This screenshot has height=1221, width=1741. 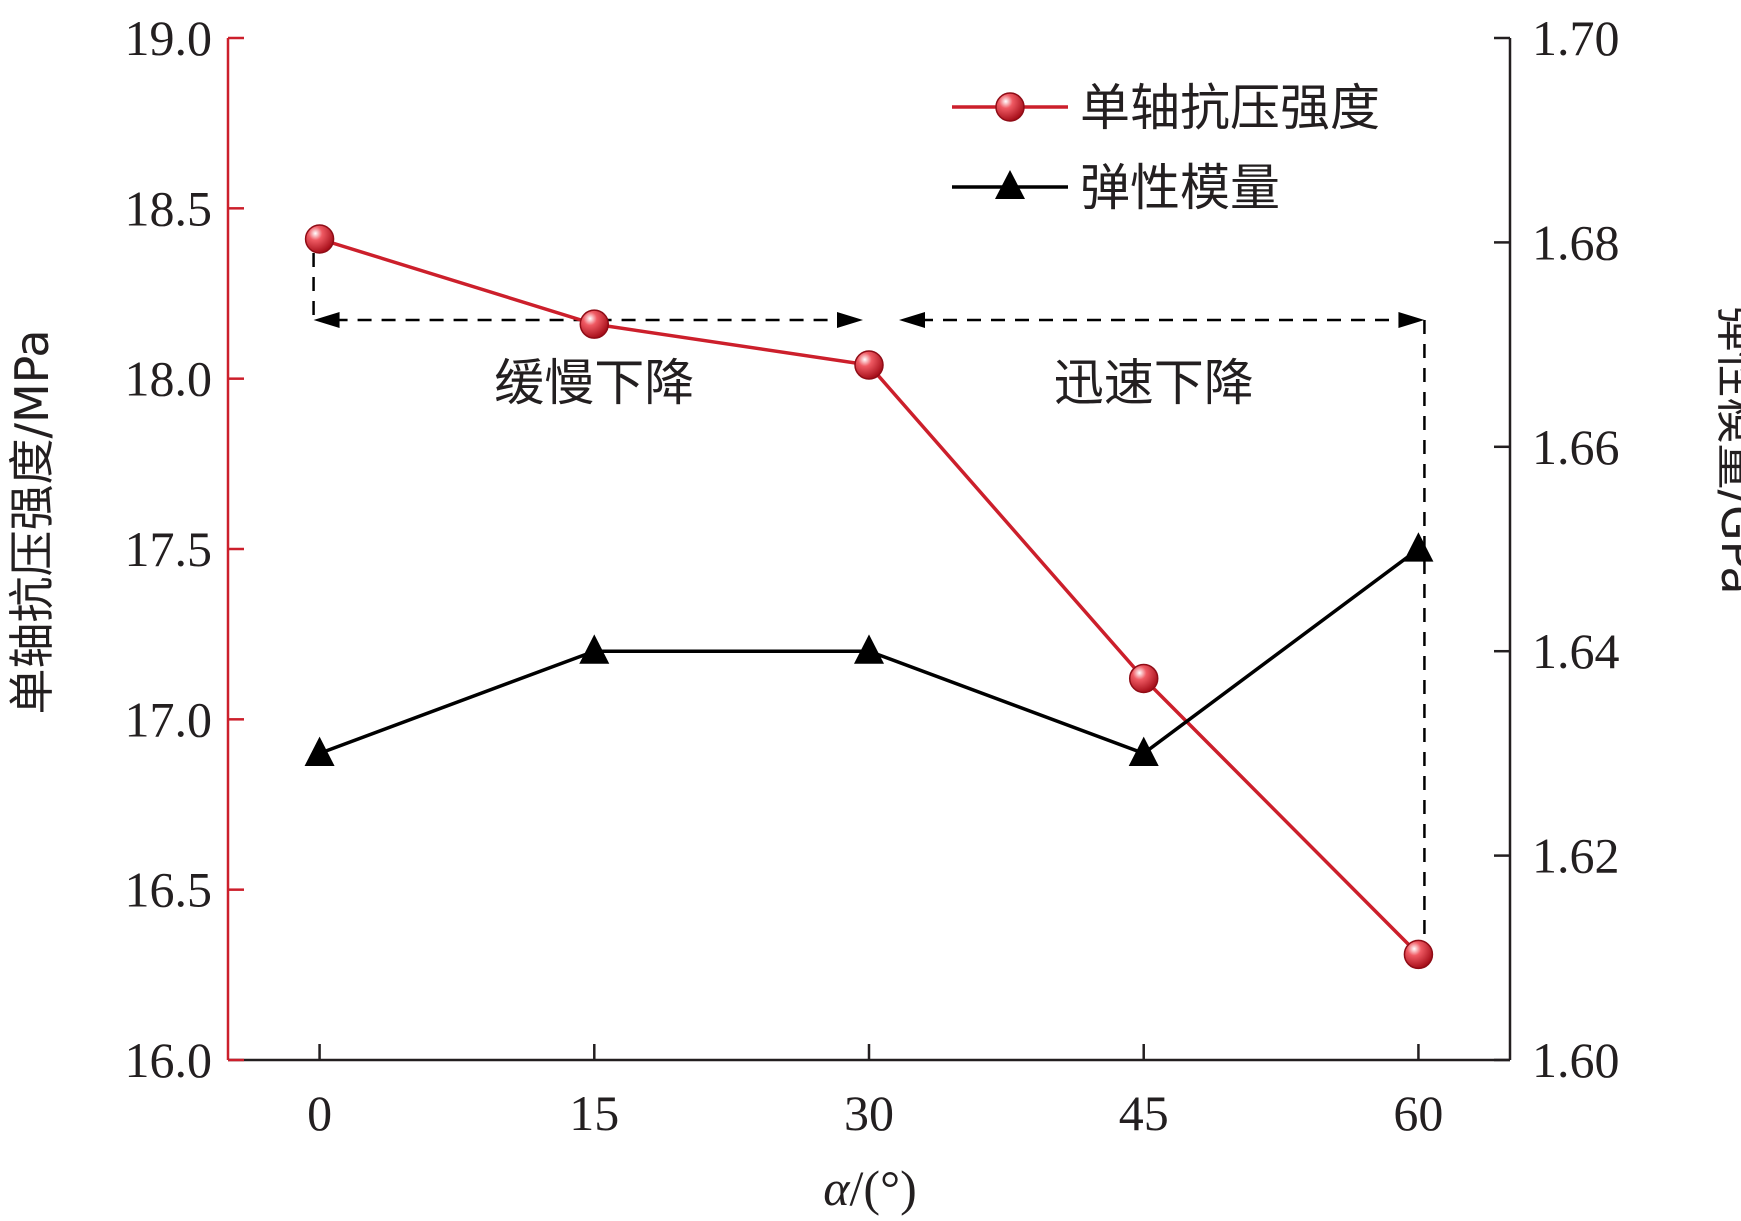 I want to click on y-right-tick-label: 1.68, so click(x=1576, y=242).